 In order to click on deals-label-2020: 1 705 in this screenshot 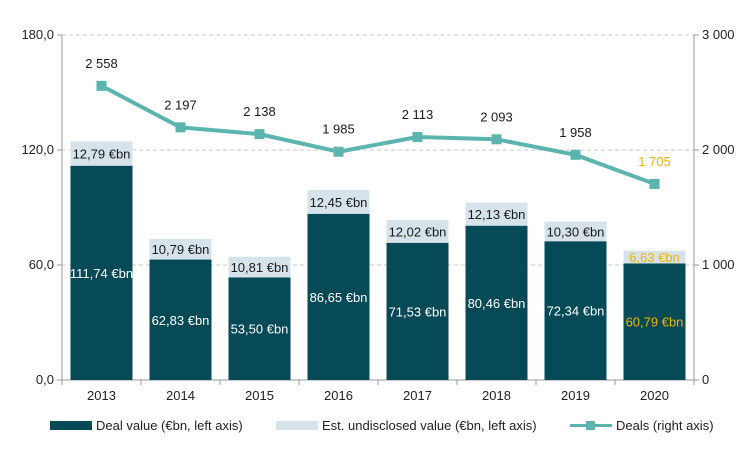, I will do `click(654, 161)`.